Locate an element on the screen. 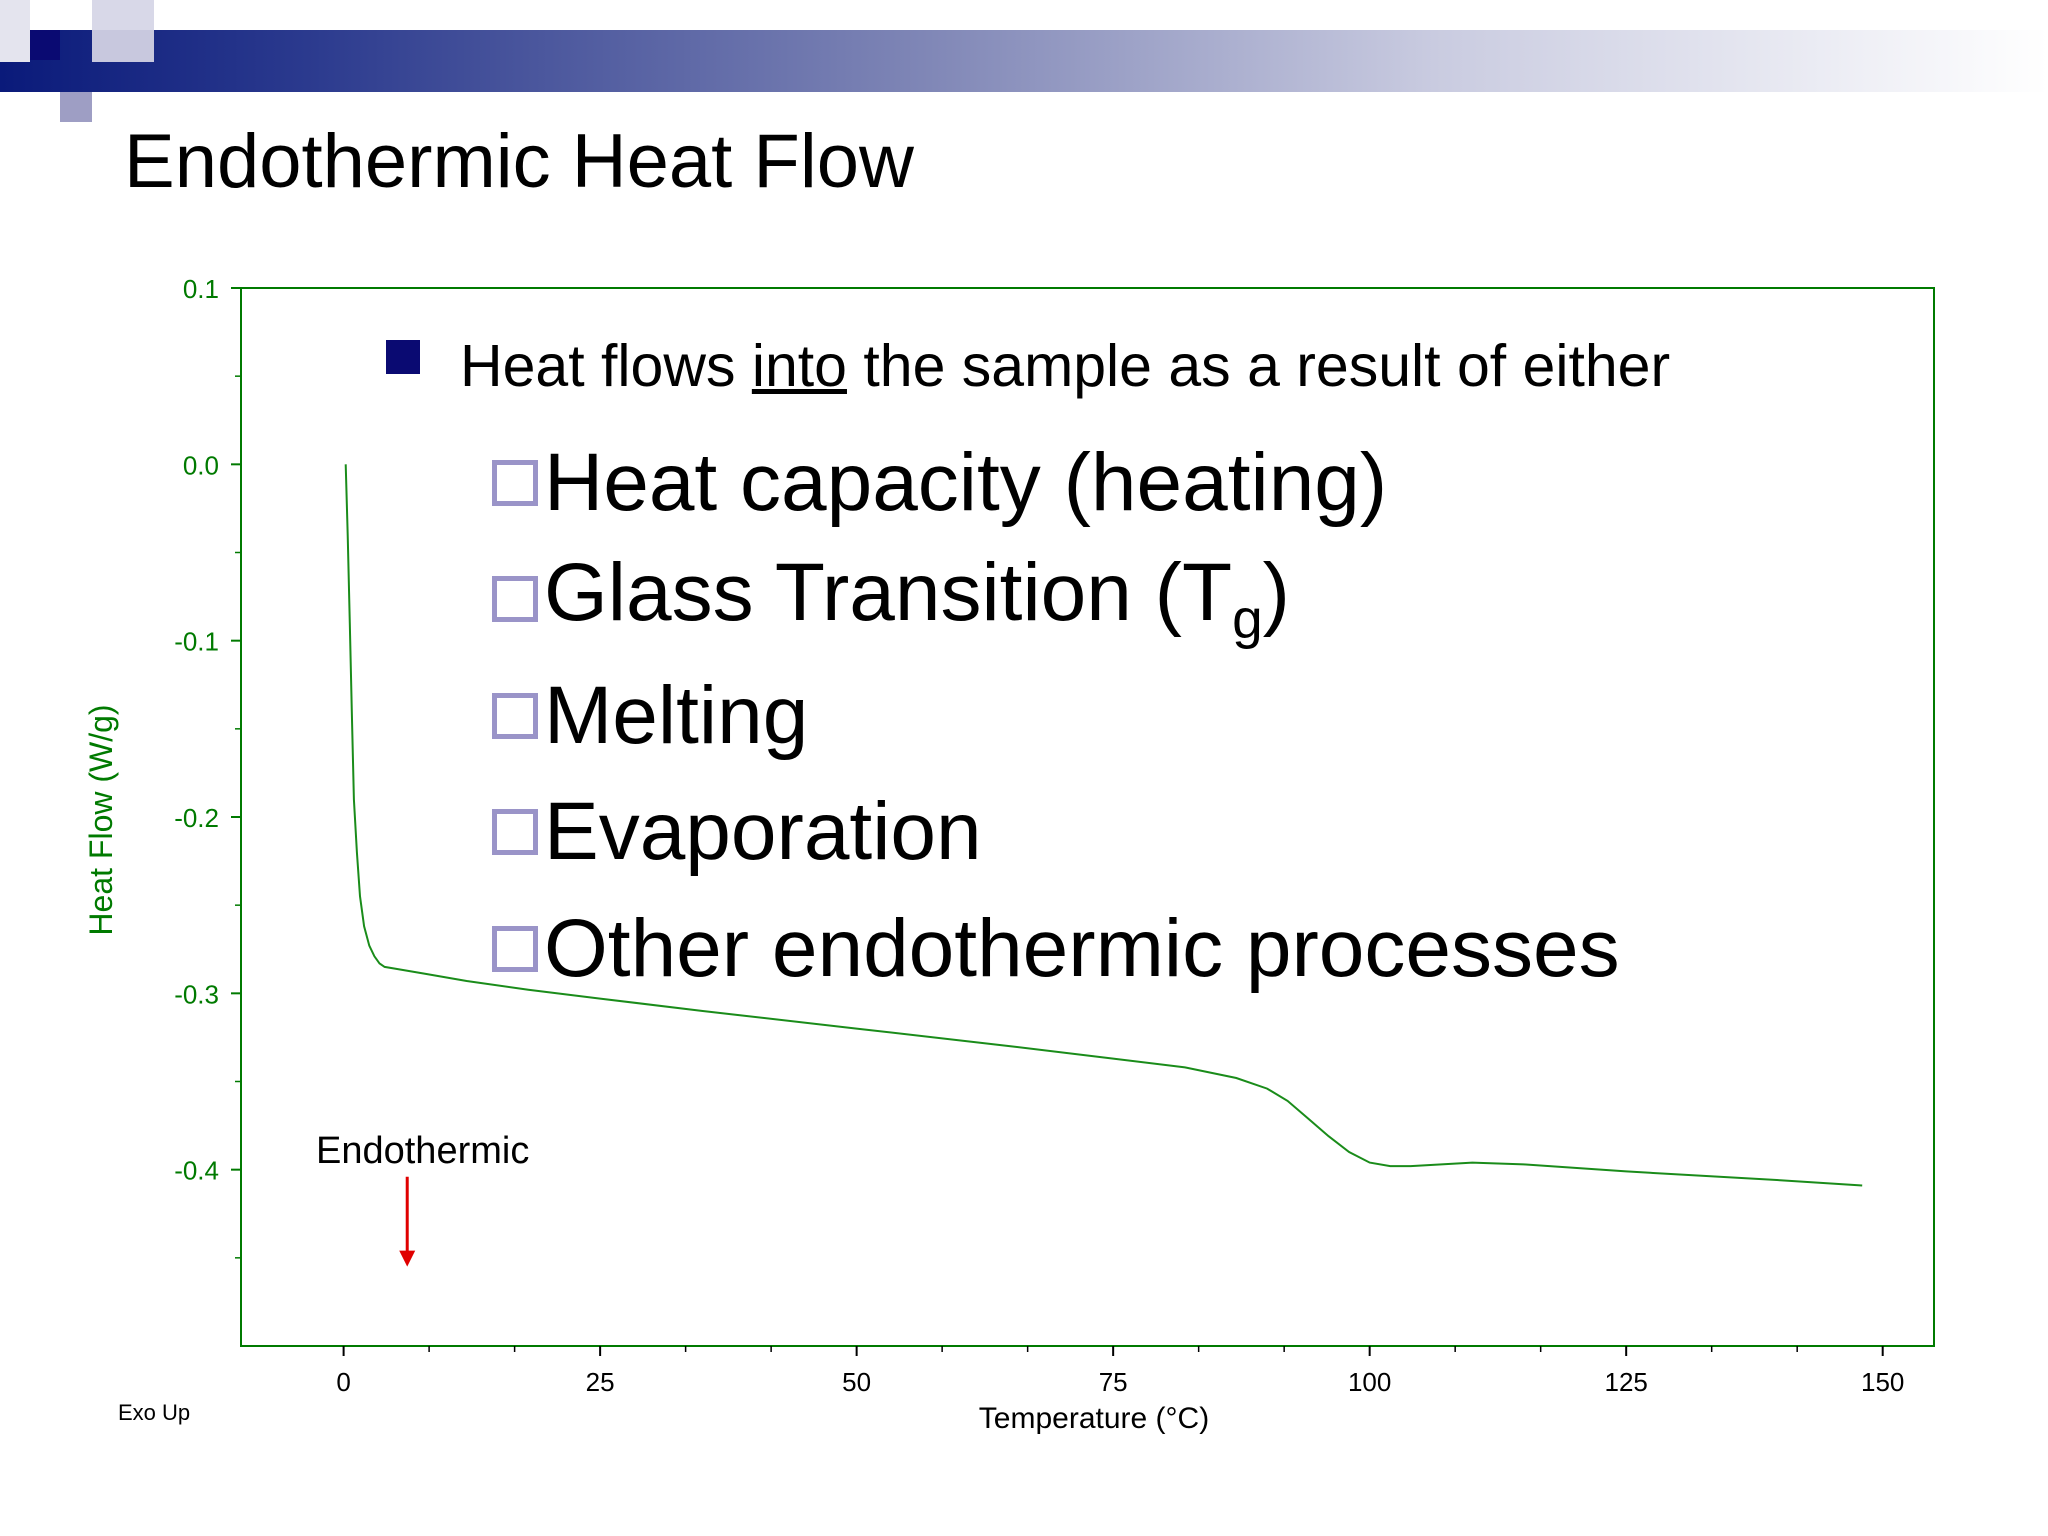  glass-transition-text: Glass Transition (T is located at coordinates (888, 592).